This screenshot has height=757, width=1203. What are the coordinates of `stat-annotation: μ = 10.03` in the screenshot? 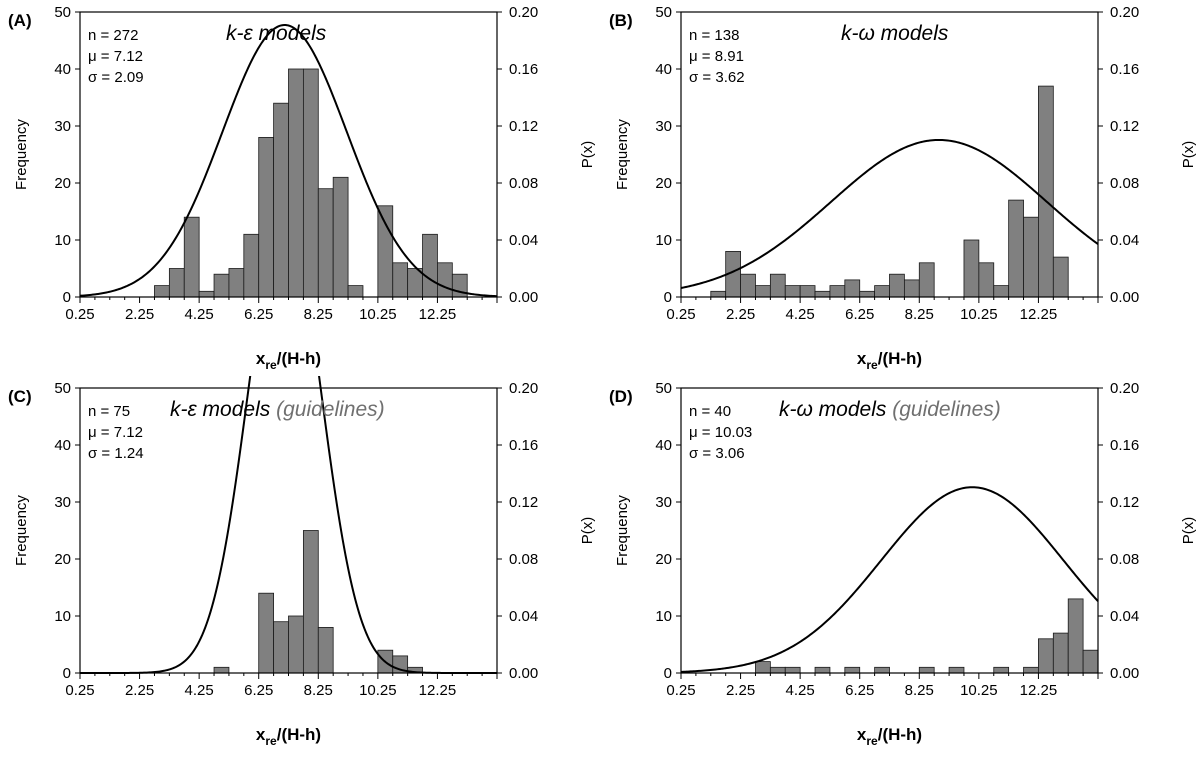 It's located at (720, 432).